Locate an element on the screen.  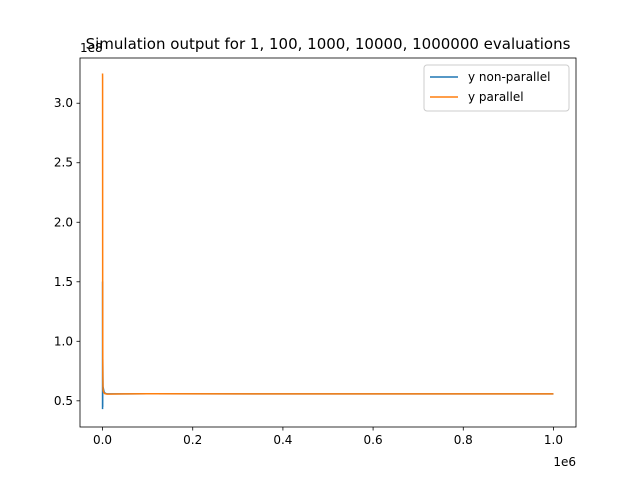
x-tick-label: 0.2 is located at coordinates (192, 440).